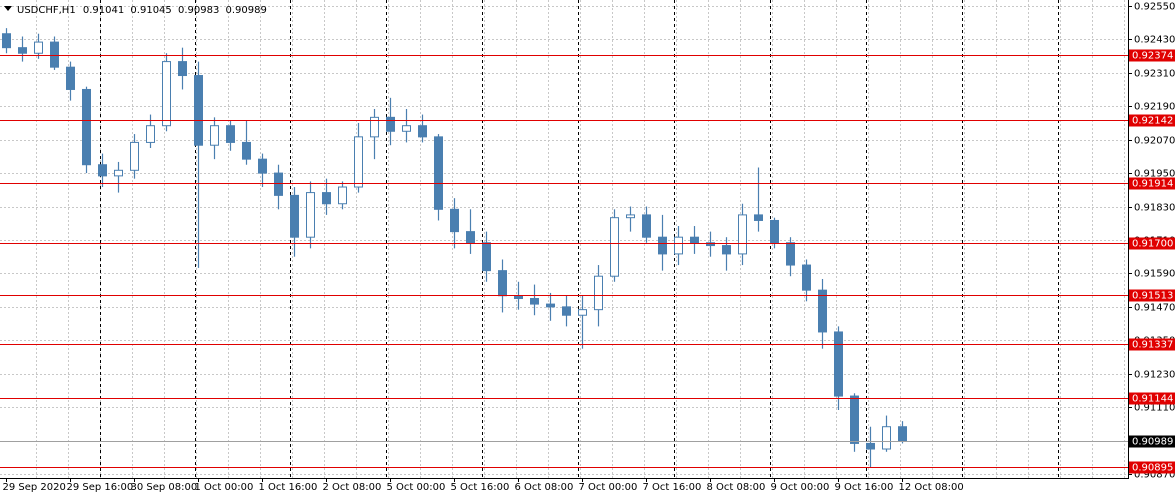  Describe the element at coordinates (1154, 107) in the screenshot. I see `y-tick-label: 0.92190` at that location.